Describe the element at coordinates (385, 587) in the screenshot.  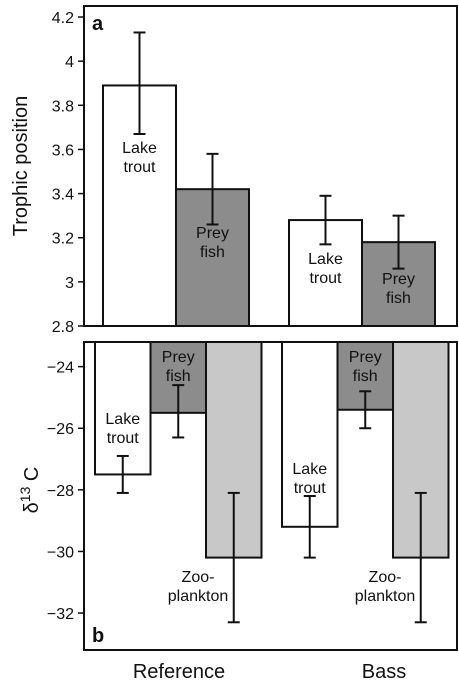
I see `panel-b-label-zooplankton-bass: Zoo-plankton` at that location.